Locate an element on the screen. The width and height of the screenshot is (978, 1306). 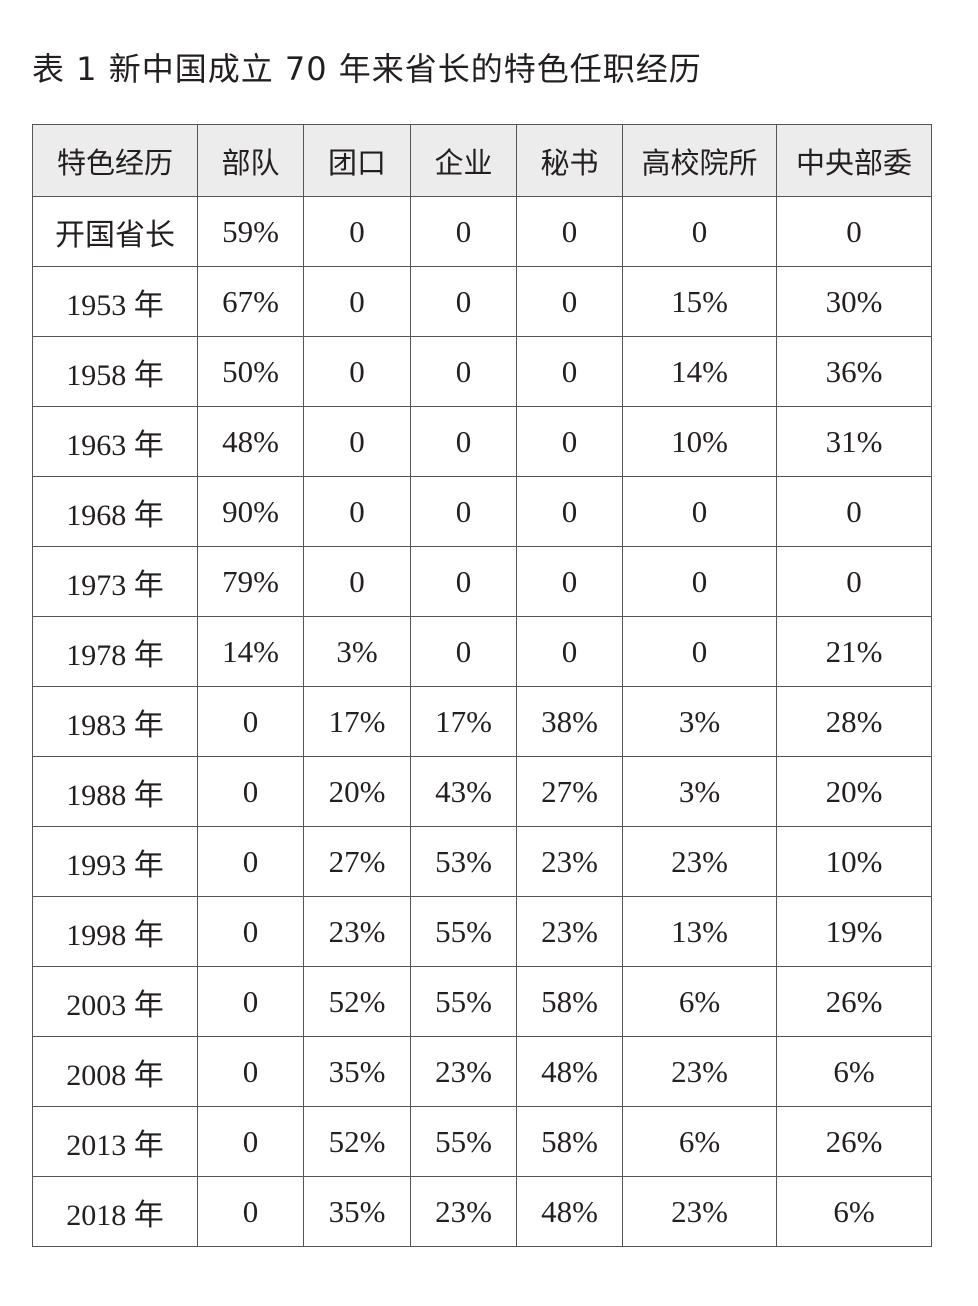
row-label: 1968 年 is located at coordinates (115, 511).